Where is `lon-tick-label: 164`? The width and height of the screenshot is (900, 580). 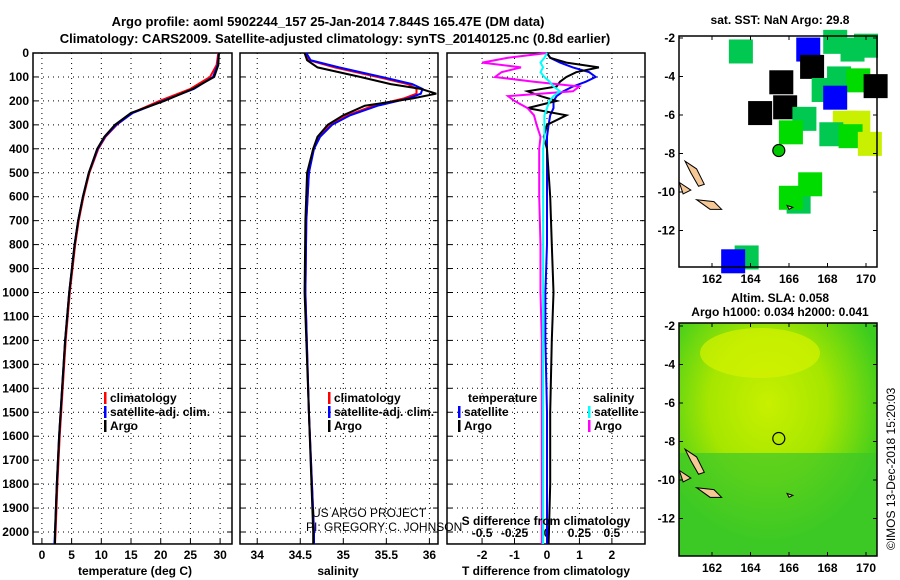
lon-tick-label: 164 is located at coordinates (750, 279).